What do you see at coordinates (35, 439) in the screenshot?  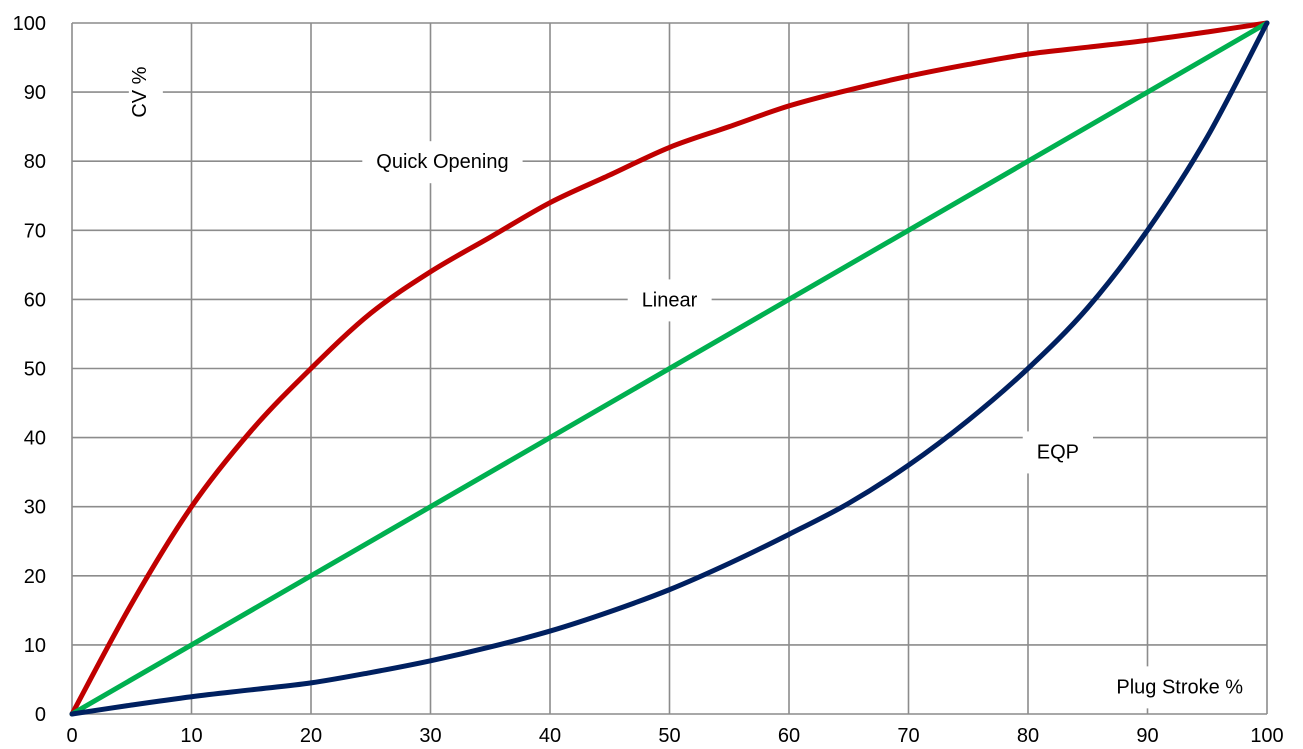 I see `y-tick-label: 40` at bounding box center [35, 439].